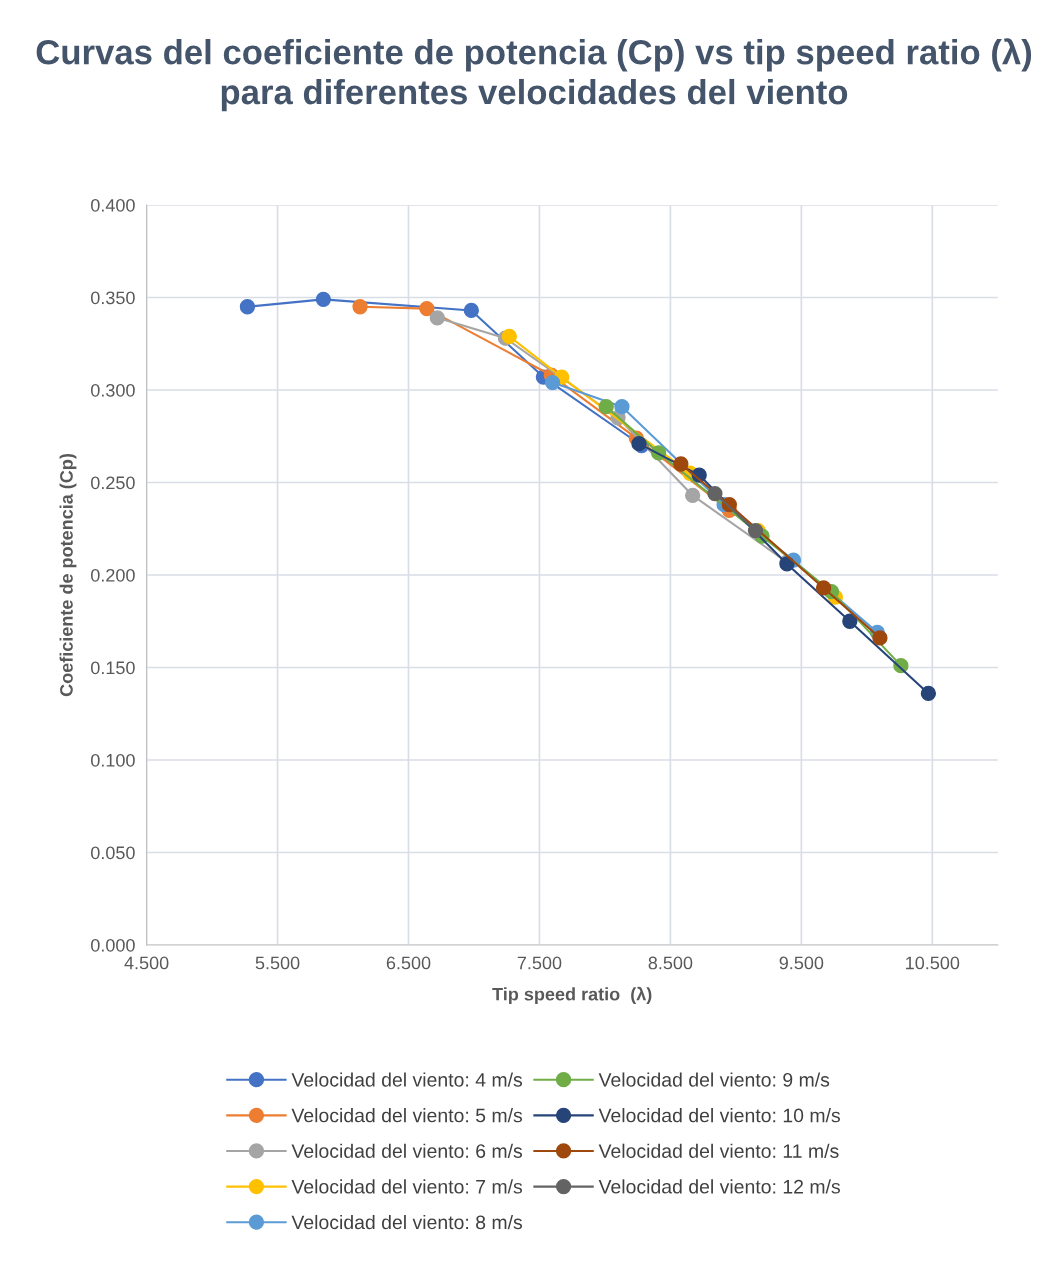 The height and width of the screenshot is (1271, 1047). What do you see at coordinates (407, 1115) in the screenshot?
I see `legend-label: Velocidad del viento: 5 m/s` at bounding box center [407, 1115].